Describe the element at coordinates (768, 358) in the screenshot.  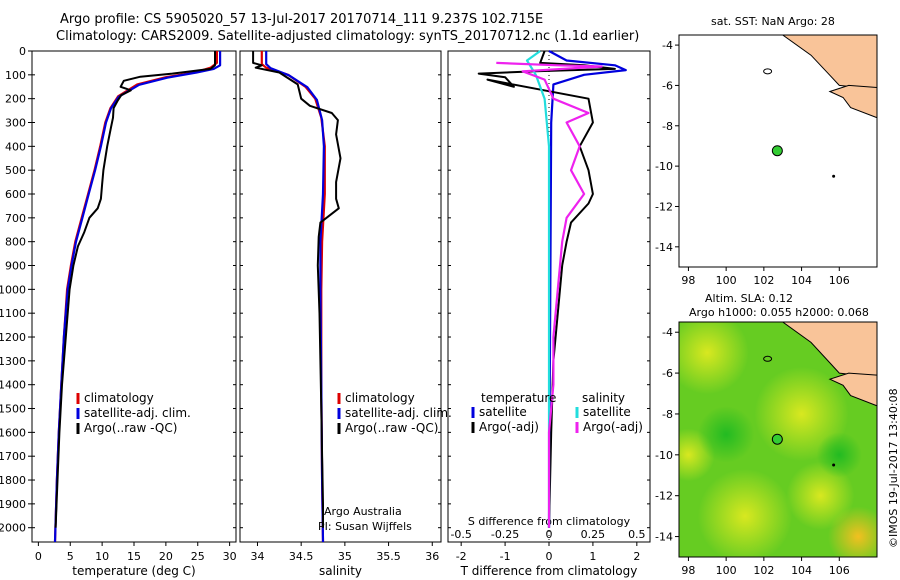
I see `island-enggano` at that location.